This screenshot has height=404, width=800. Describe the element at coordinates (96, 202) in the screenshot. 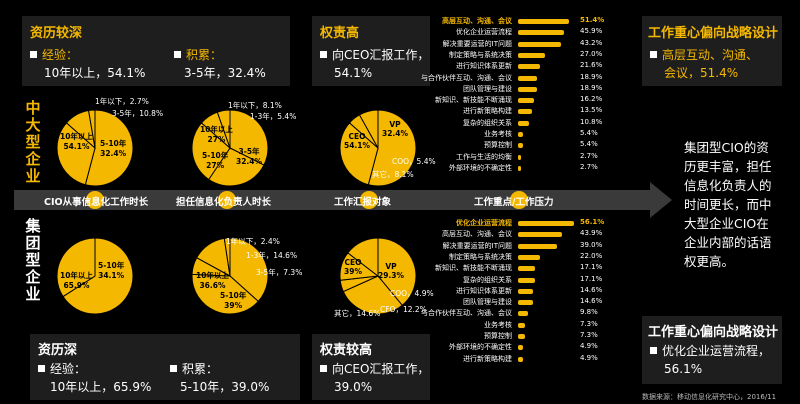

I see `band-label: CIO从事信息化工作时长` at that location.